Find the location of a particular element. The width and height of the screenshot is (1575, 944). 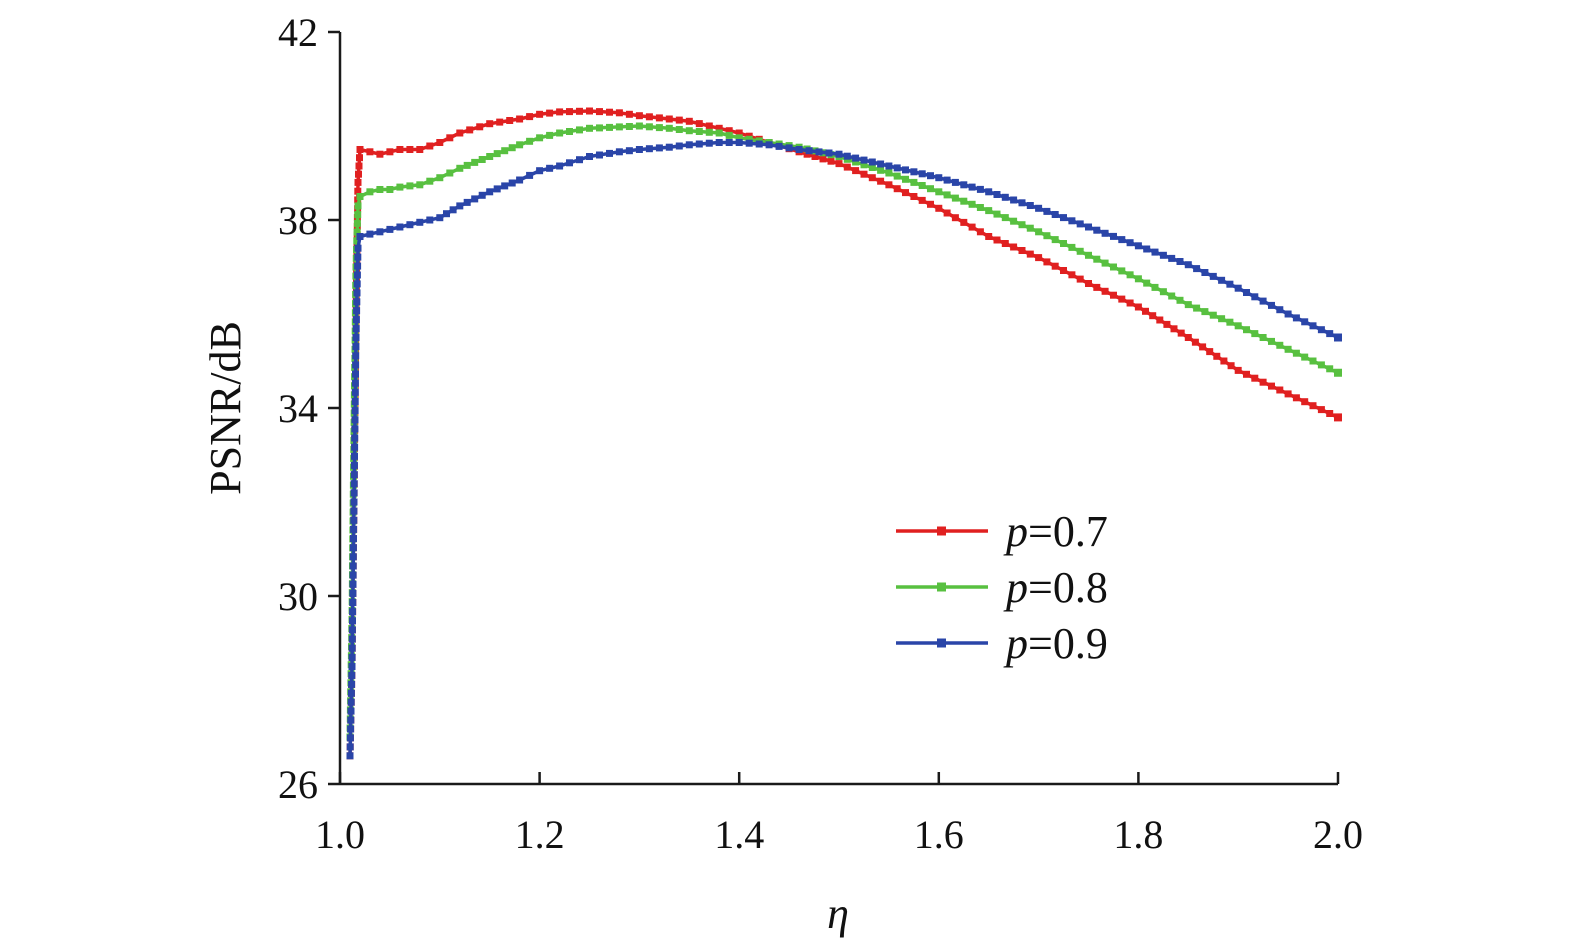

legend-label-variable: p is located at coordinates (1015, 643).